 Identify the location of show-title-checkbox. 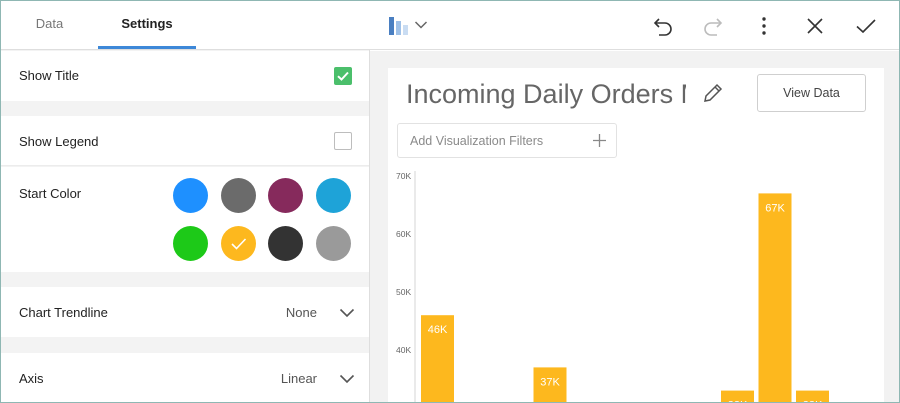
(343, 76).